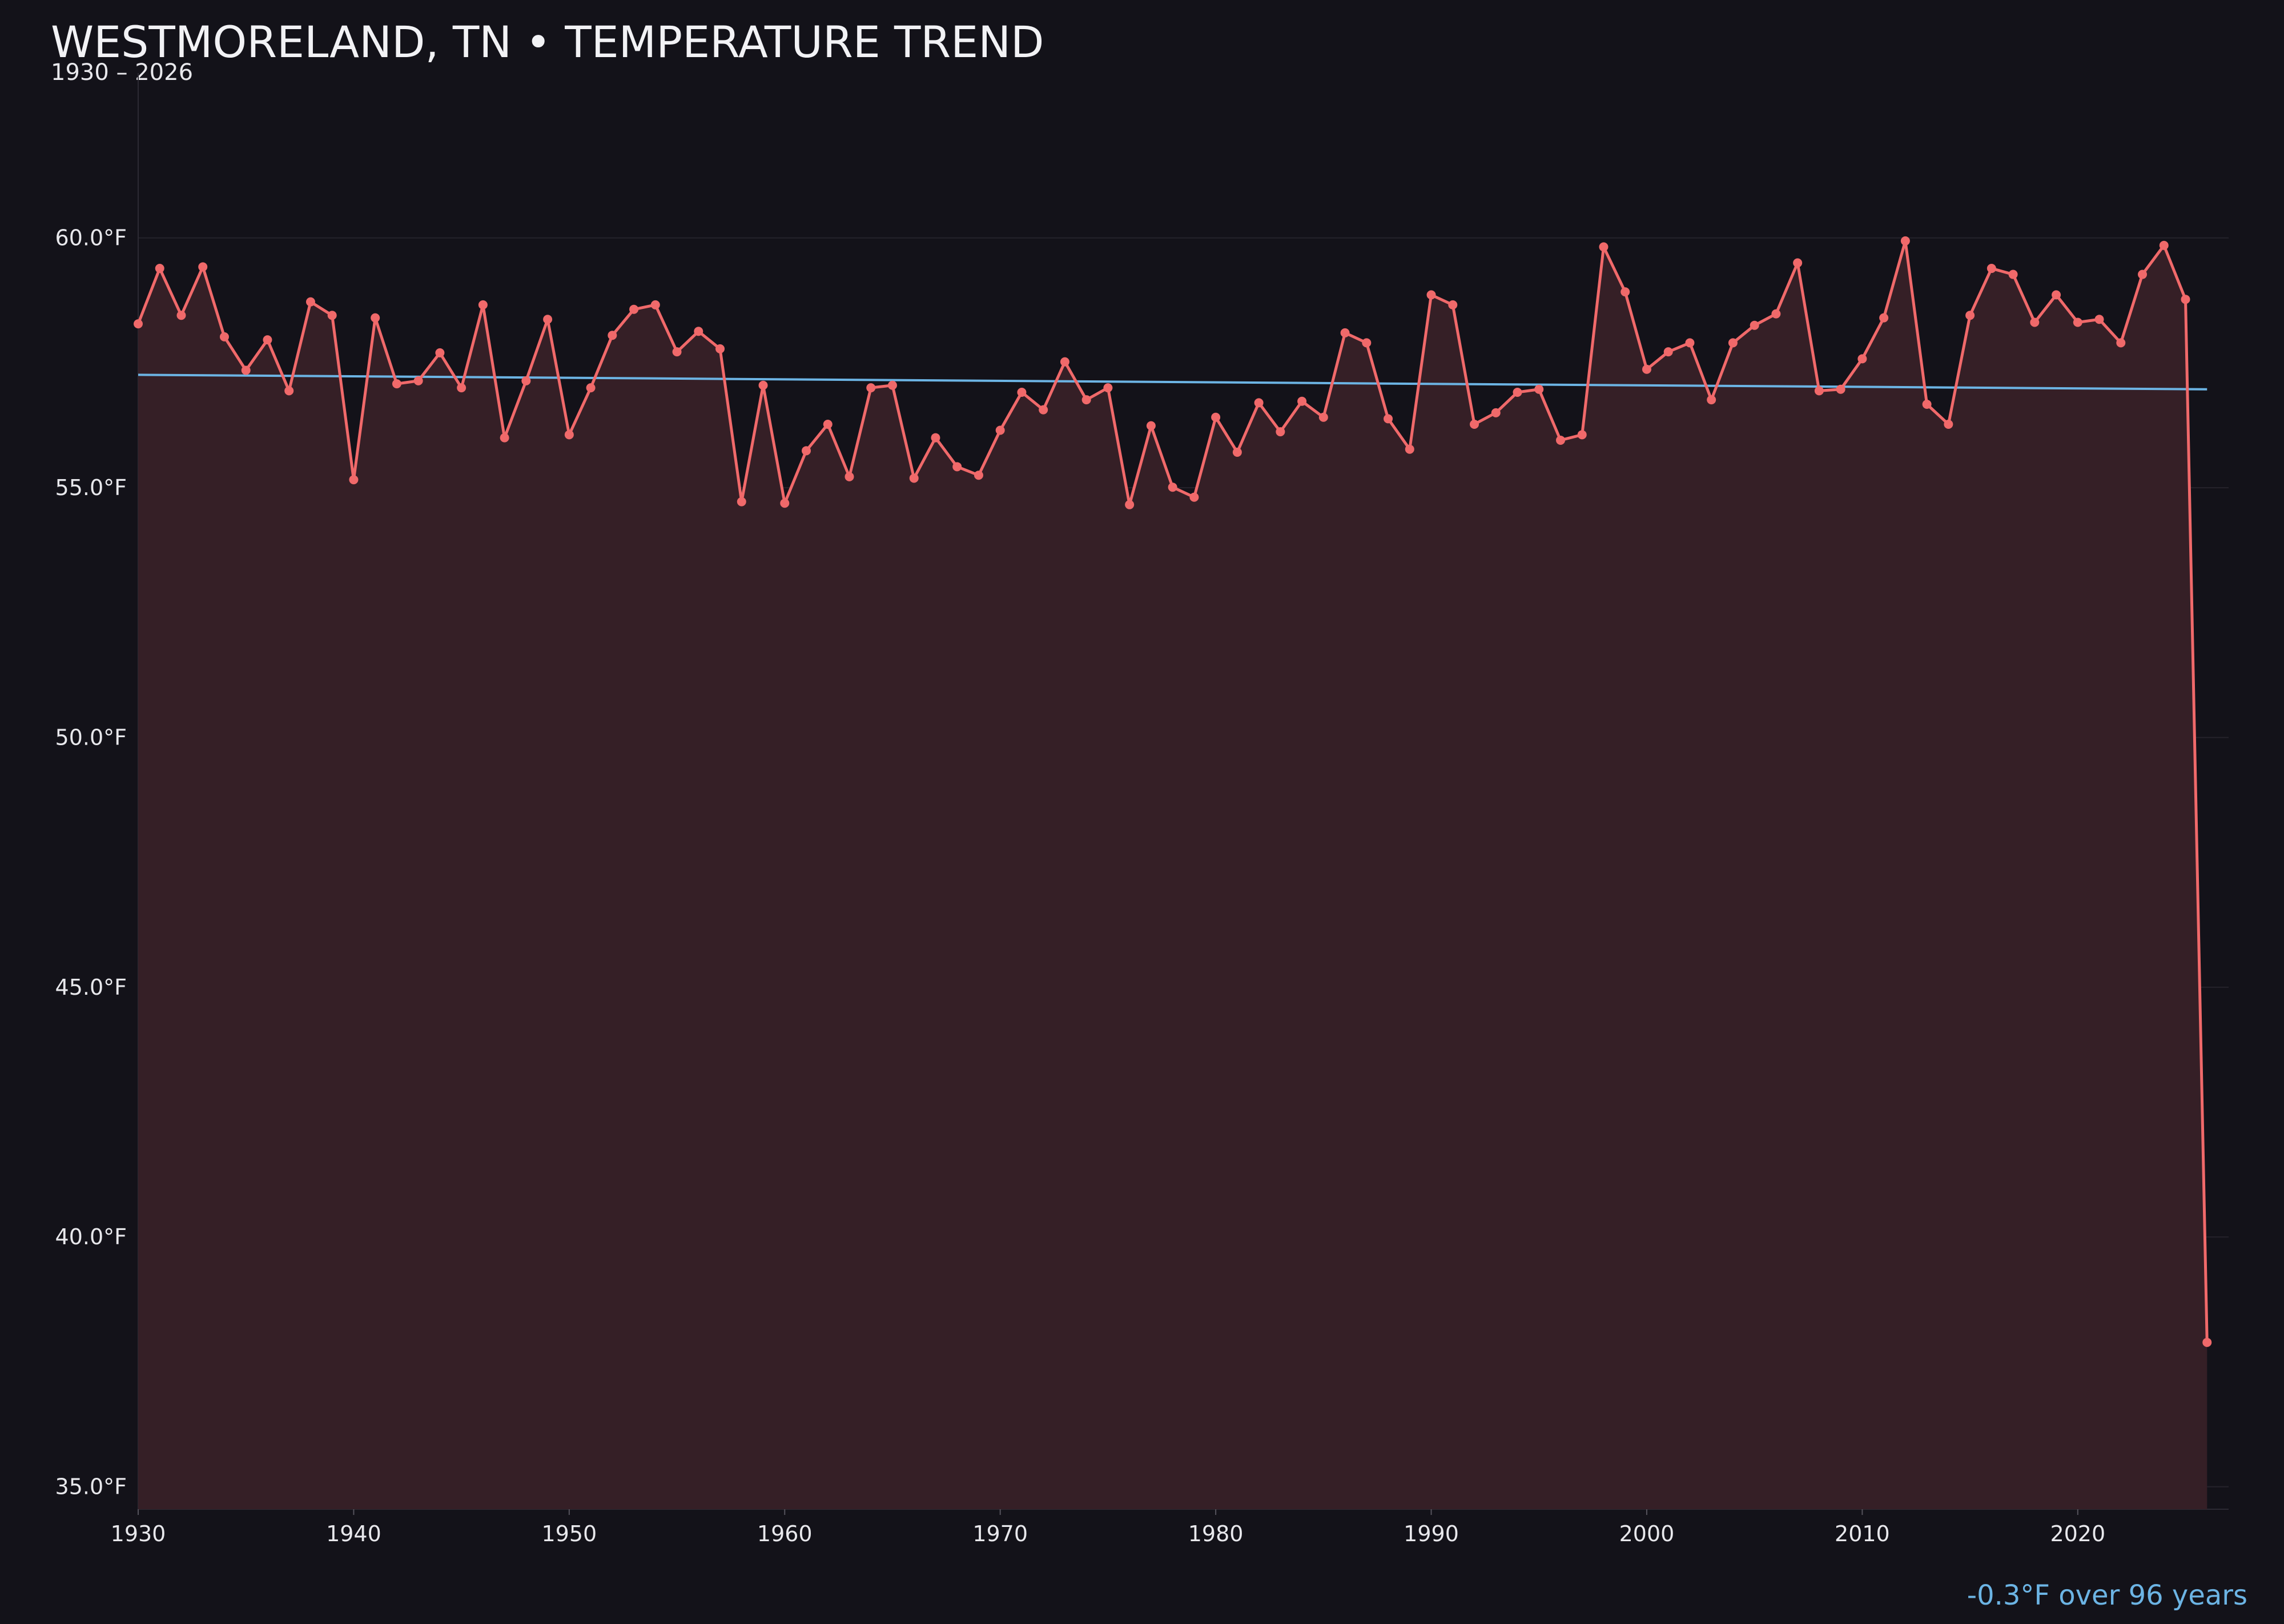  I want to click on y-tick-label: 45.0°F, so click(91, 987).